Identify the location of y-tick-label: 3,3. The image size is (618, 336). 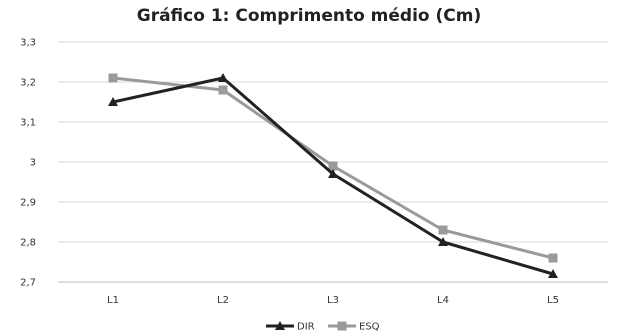
(28, 43).